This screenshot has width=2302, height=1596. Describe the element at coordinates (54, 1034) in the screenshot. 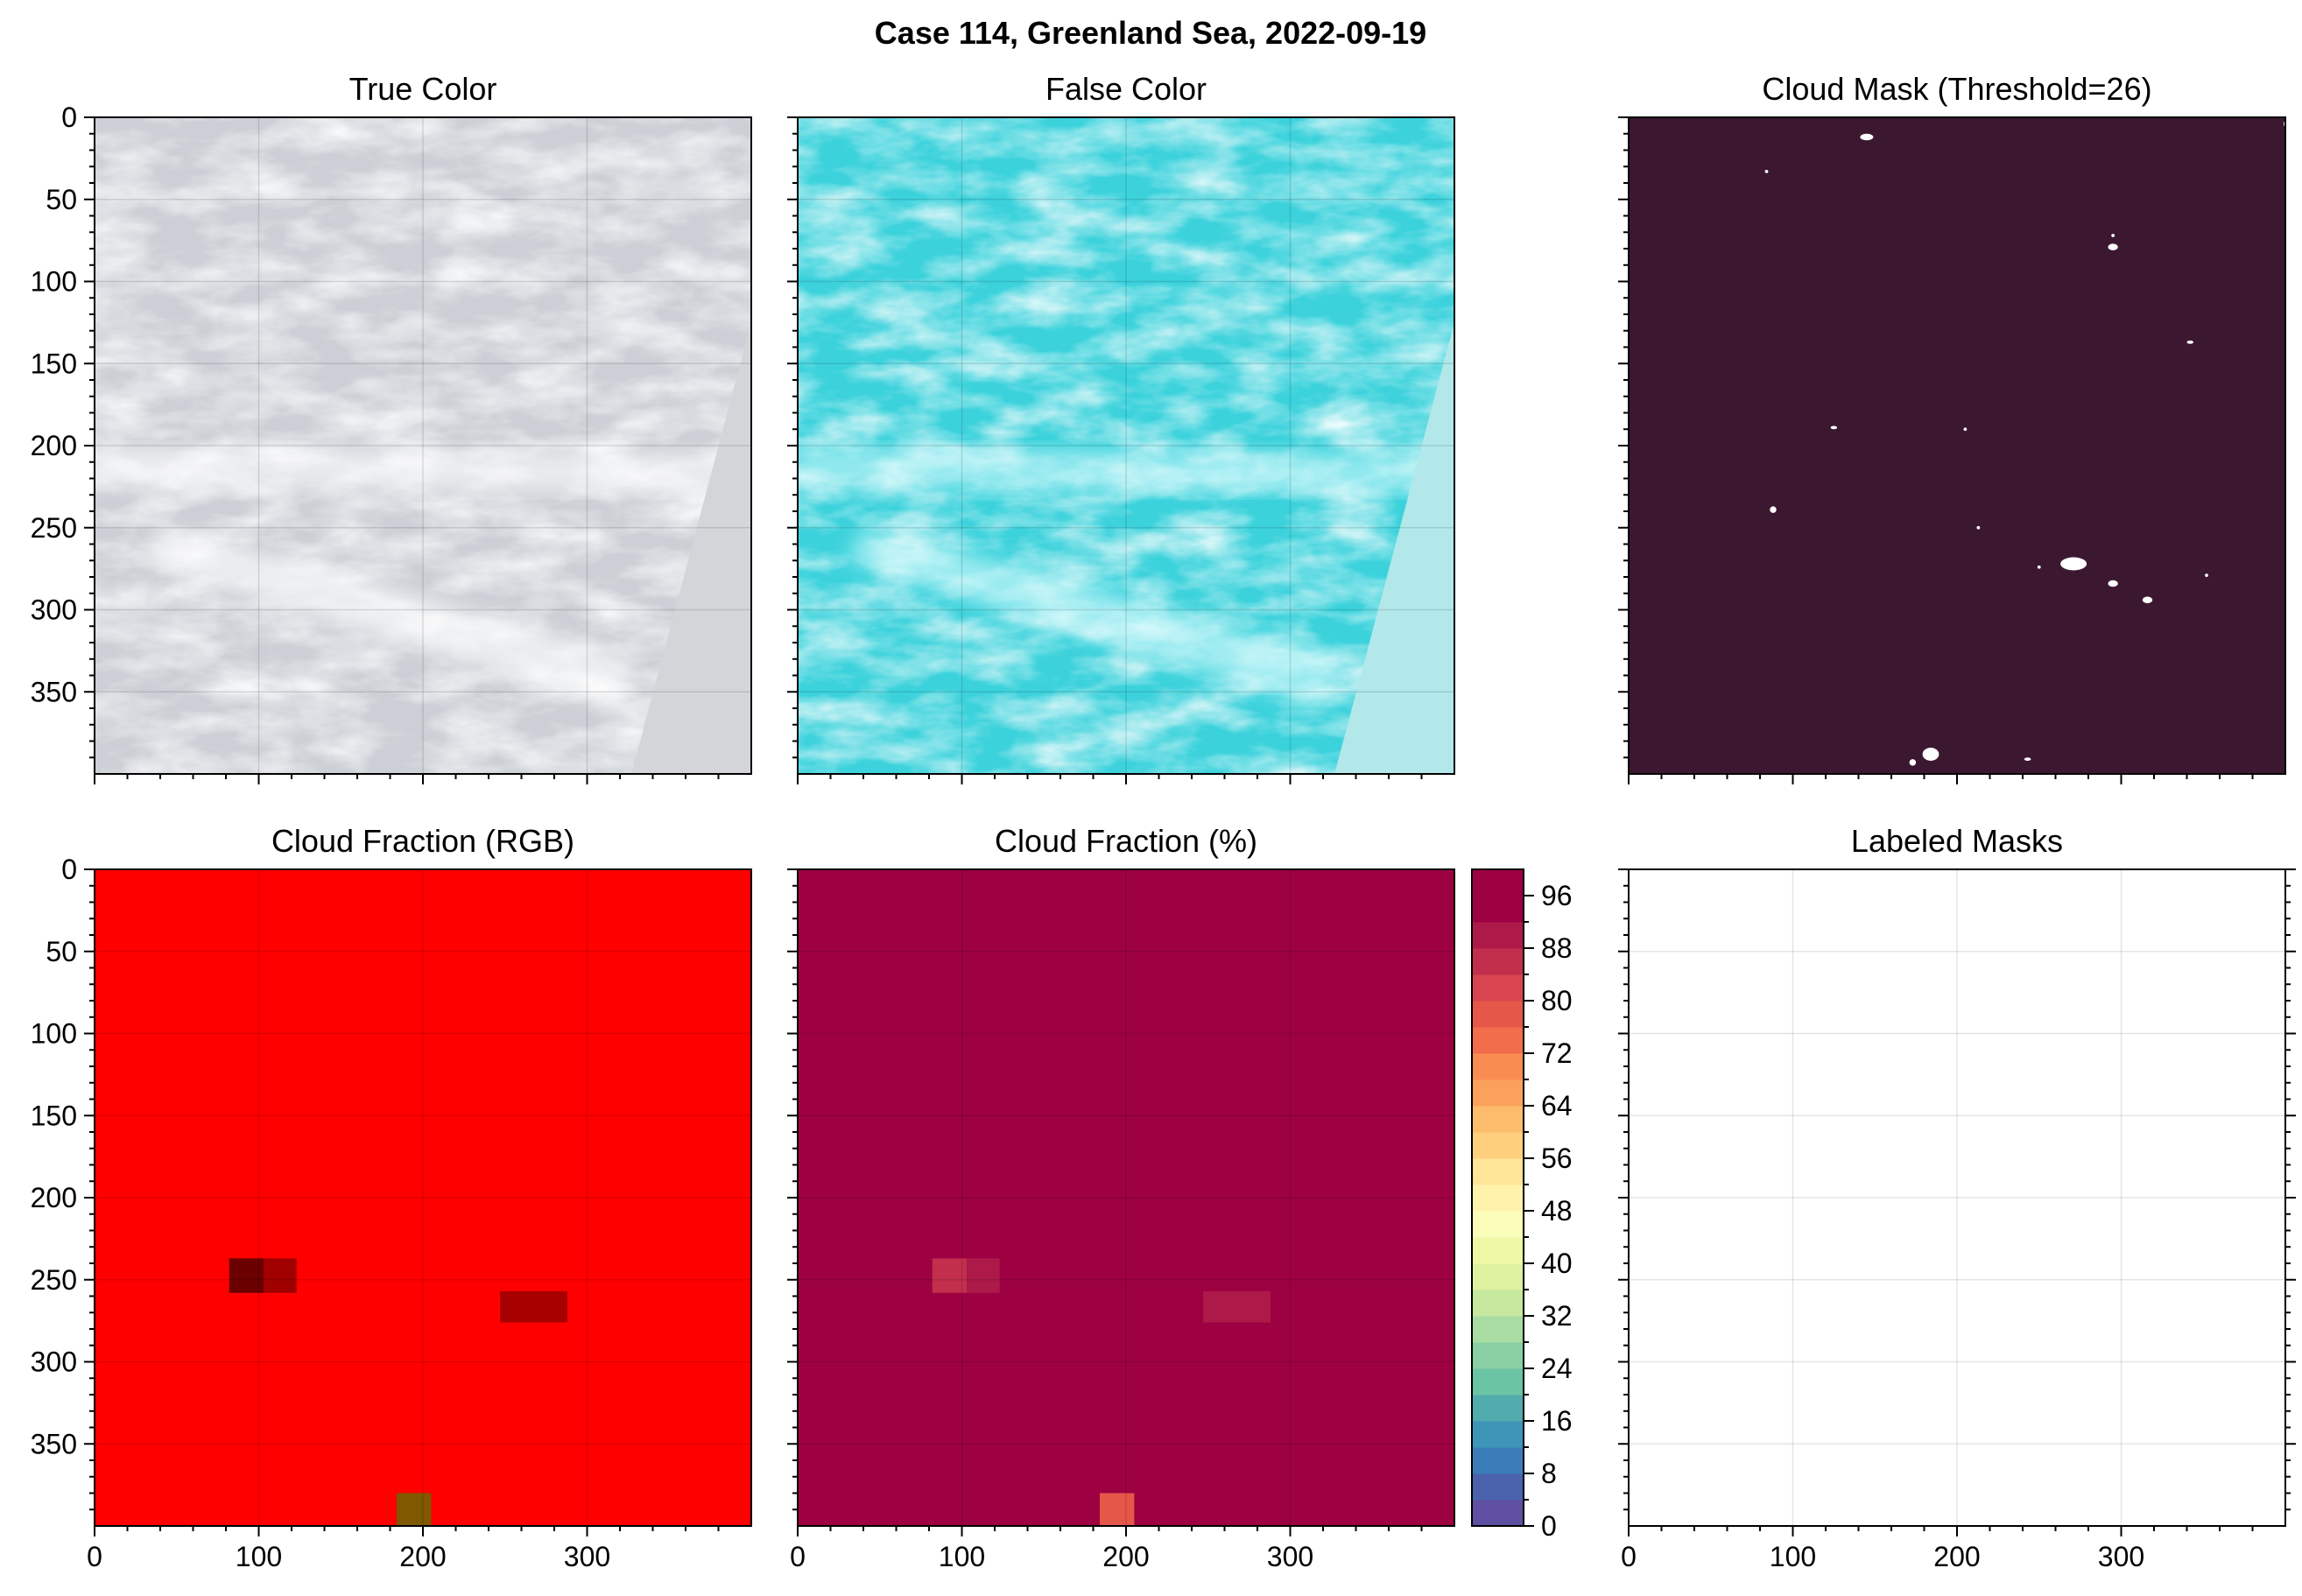

I see `y-tick-label: 100` at that location.